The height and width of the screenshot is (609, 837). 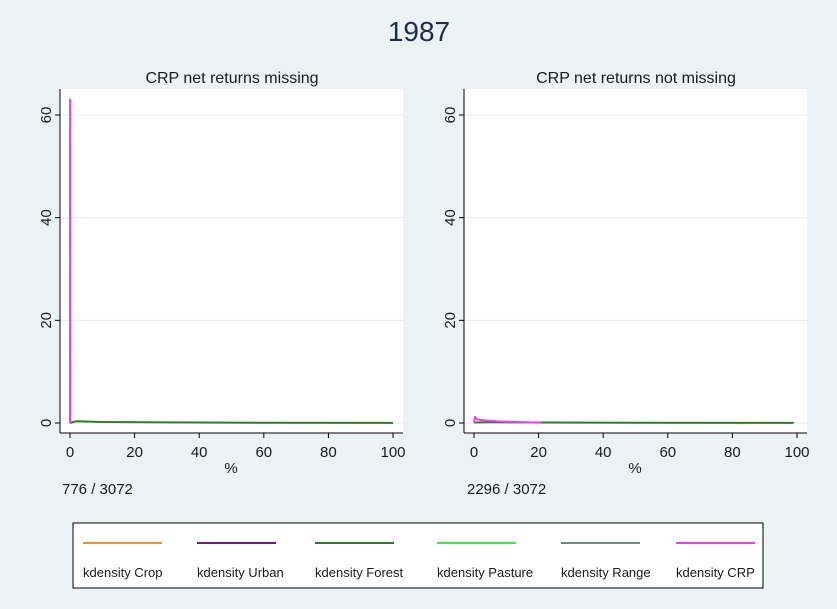 What do you see at coordinates (606, 572) in the screenshot?
I see `legend-label: kdensity Range` at bounding box center [606, 572].